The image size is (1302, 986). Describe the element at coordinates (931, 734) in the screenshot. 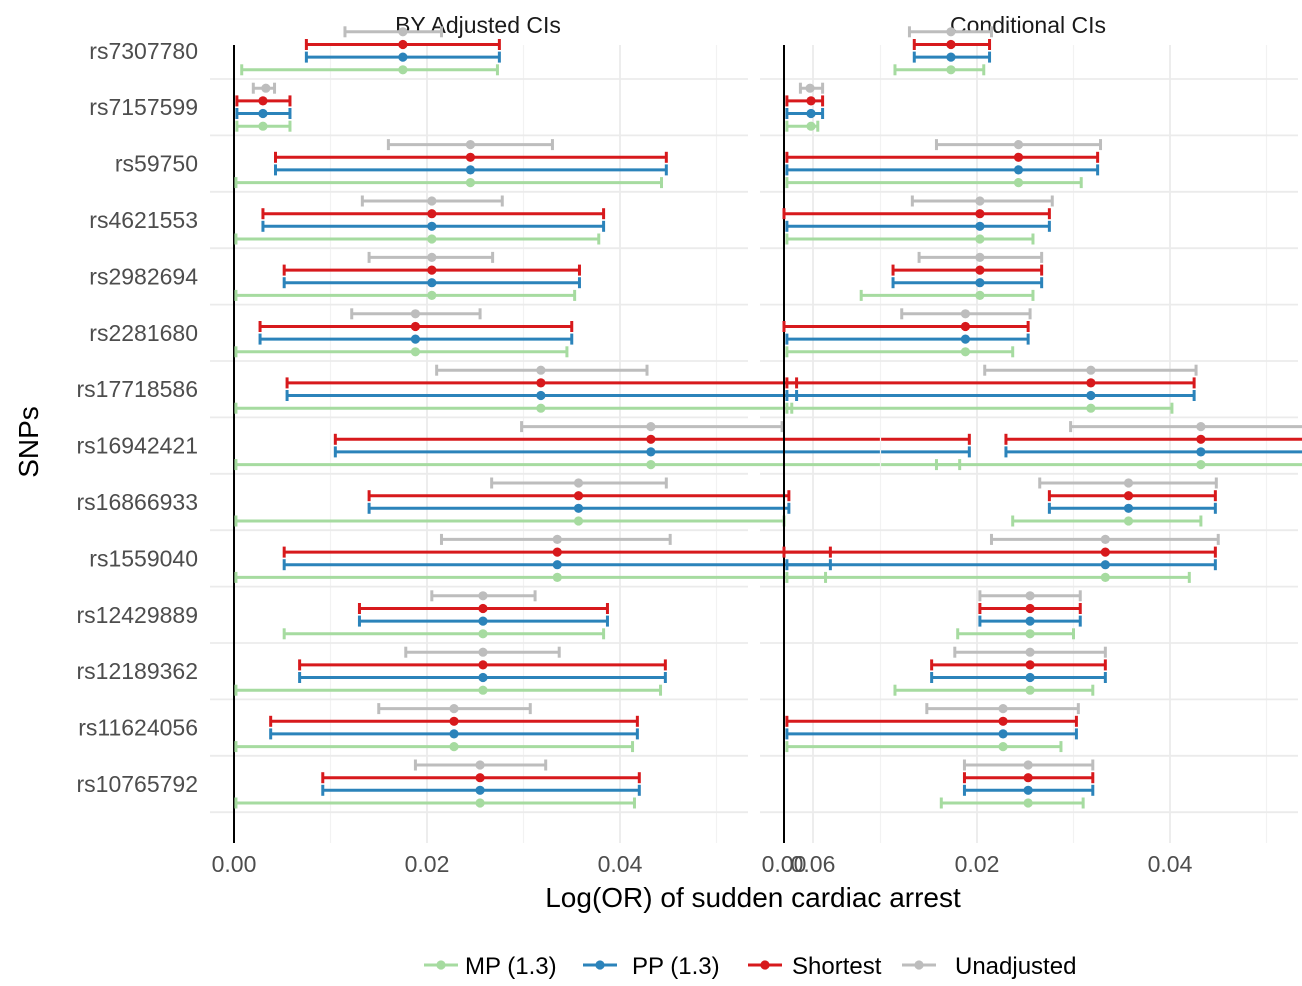

I see `errorbar-pp-1-3-rs11624056` at that location.